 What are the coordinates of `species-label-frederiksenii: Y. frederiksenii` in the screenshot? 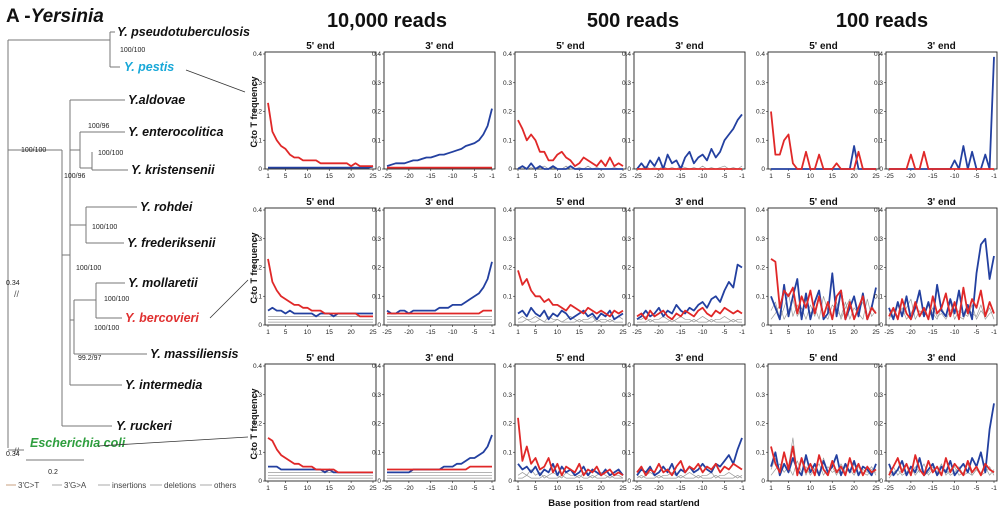 It's located at (171, 243).